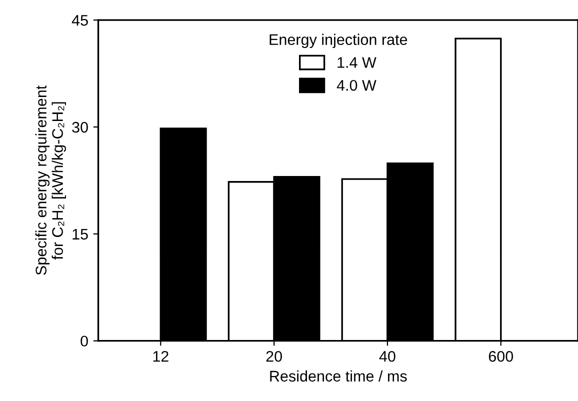  I want to click on x-tick-label: 600, so click(501, 356).